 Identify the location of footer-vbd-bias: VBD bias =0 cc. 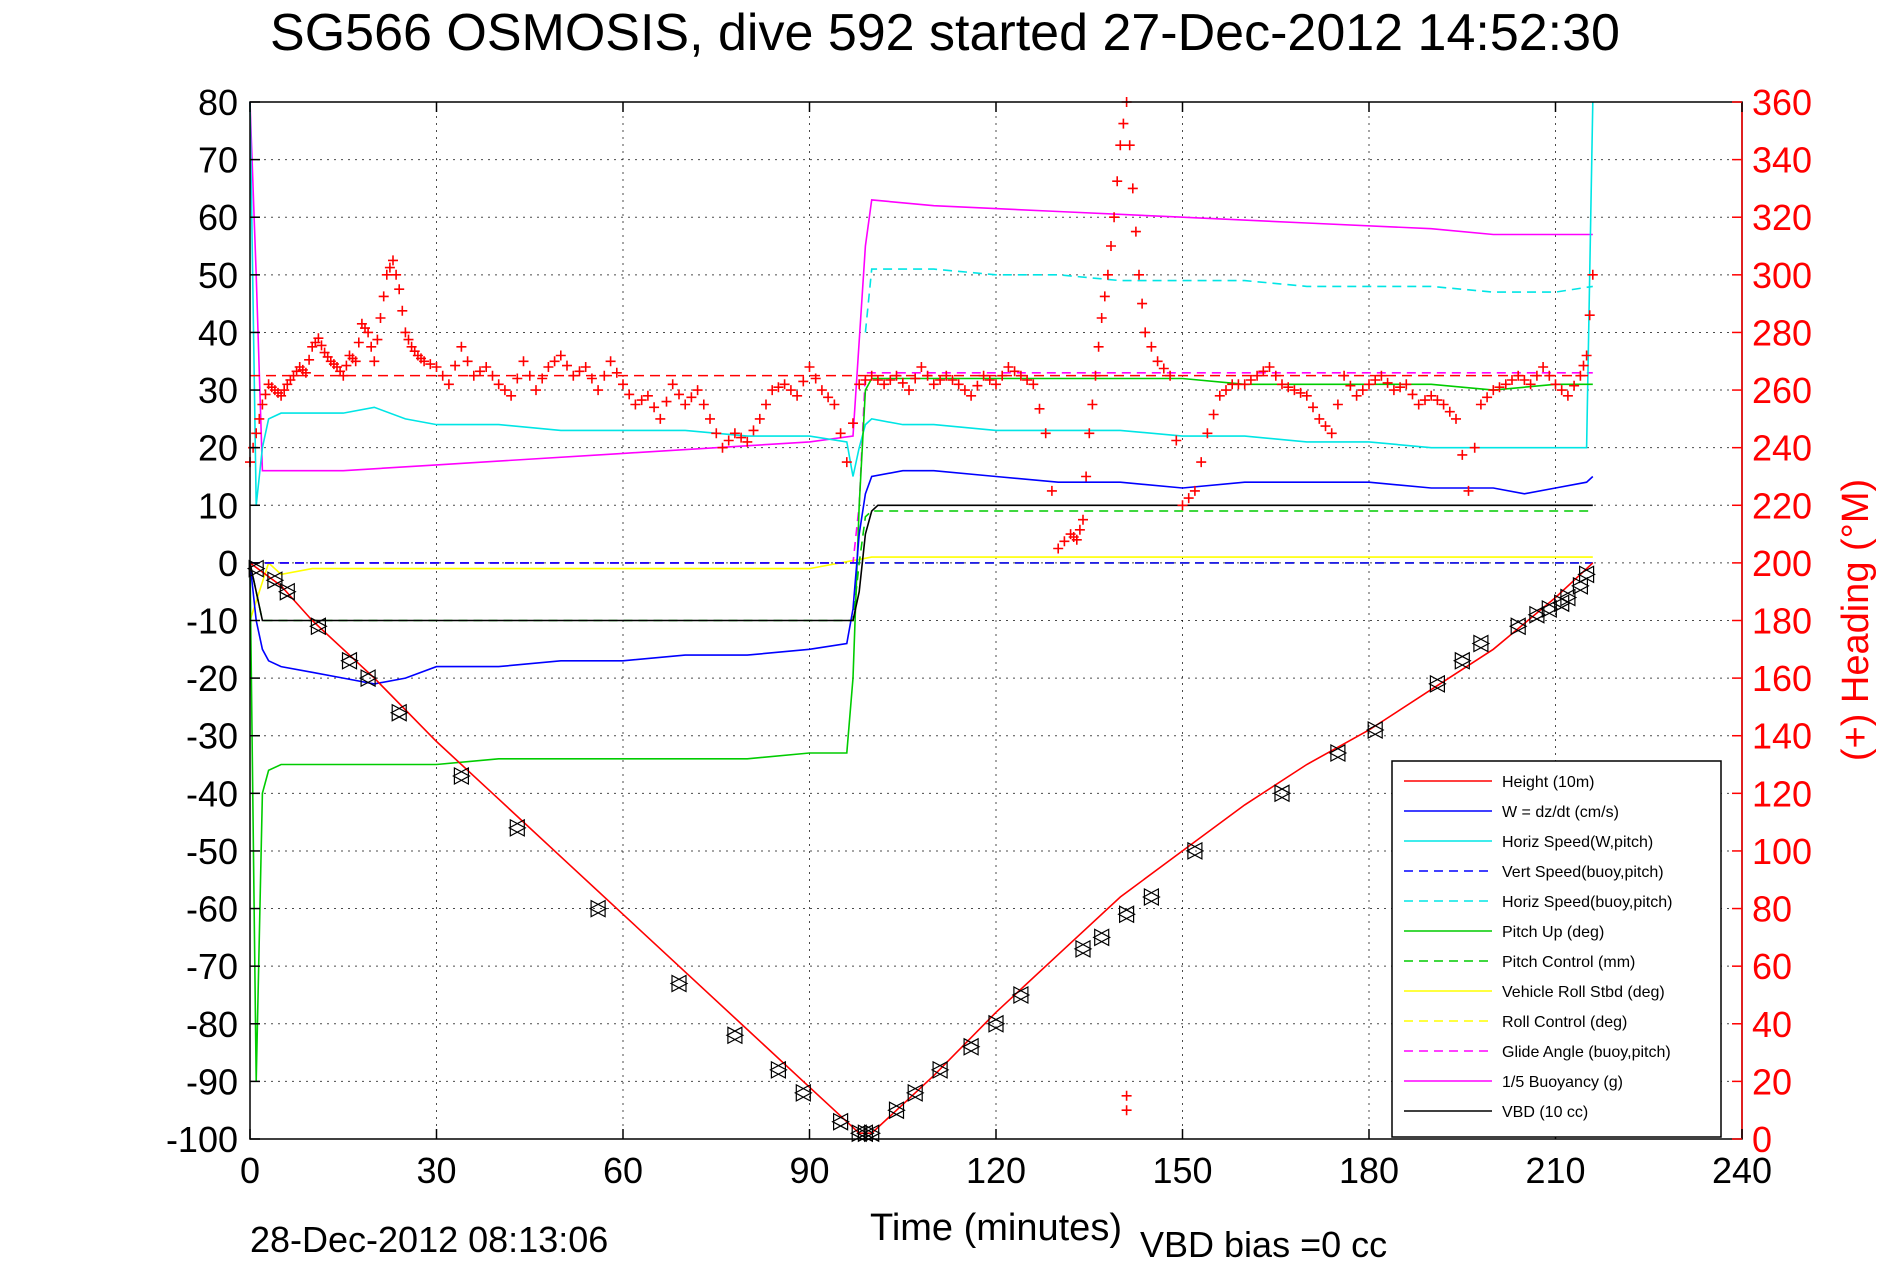
(1263, 1243).